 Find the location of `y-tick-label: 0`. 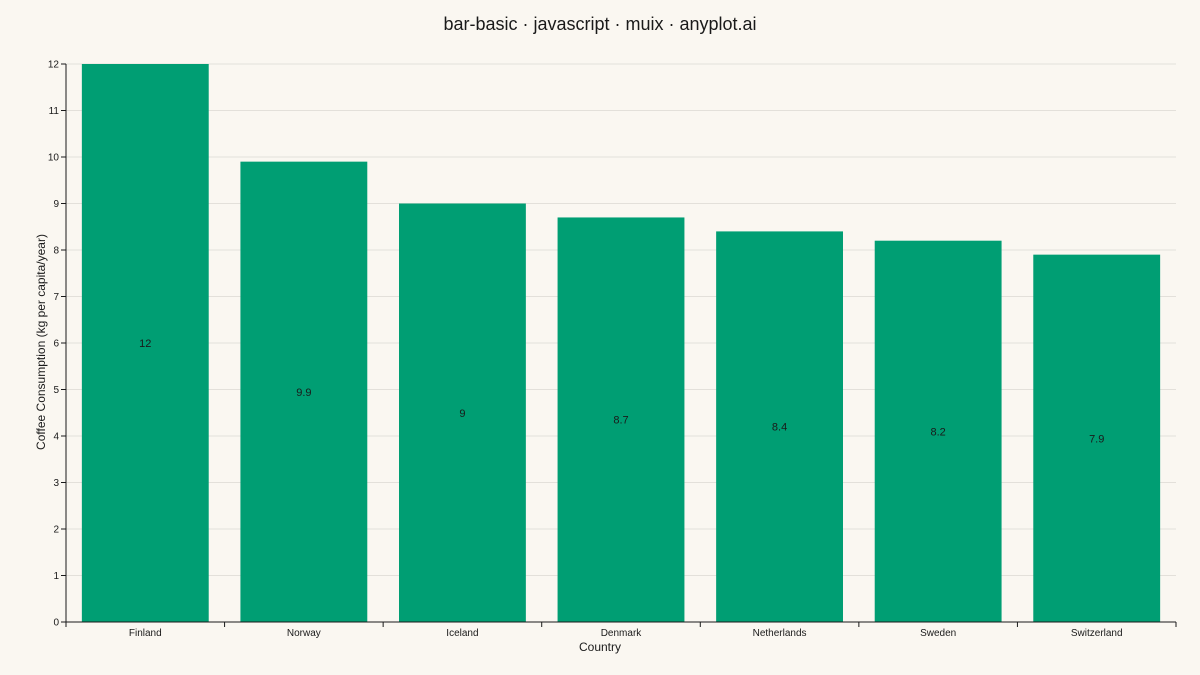

y-tick-label: 0 is located at coordinates (56, 623).